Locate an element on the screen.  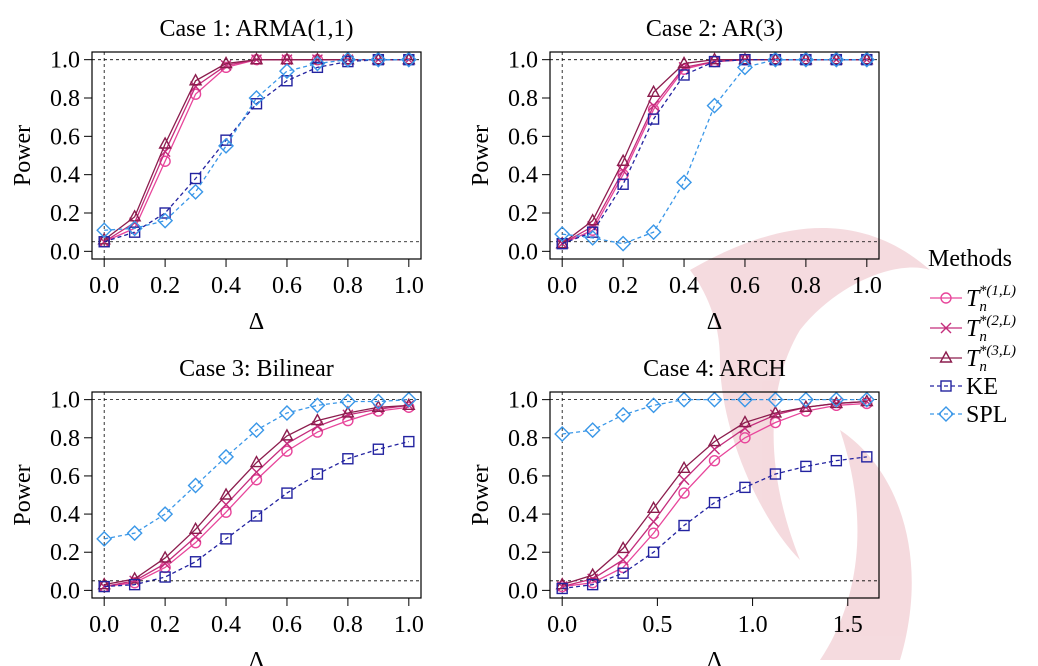
x-tick-label: 1.5 is located at coordinates (848, 625).